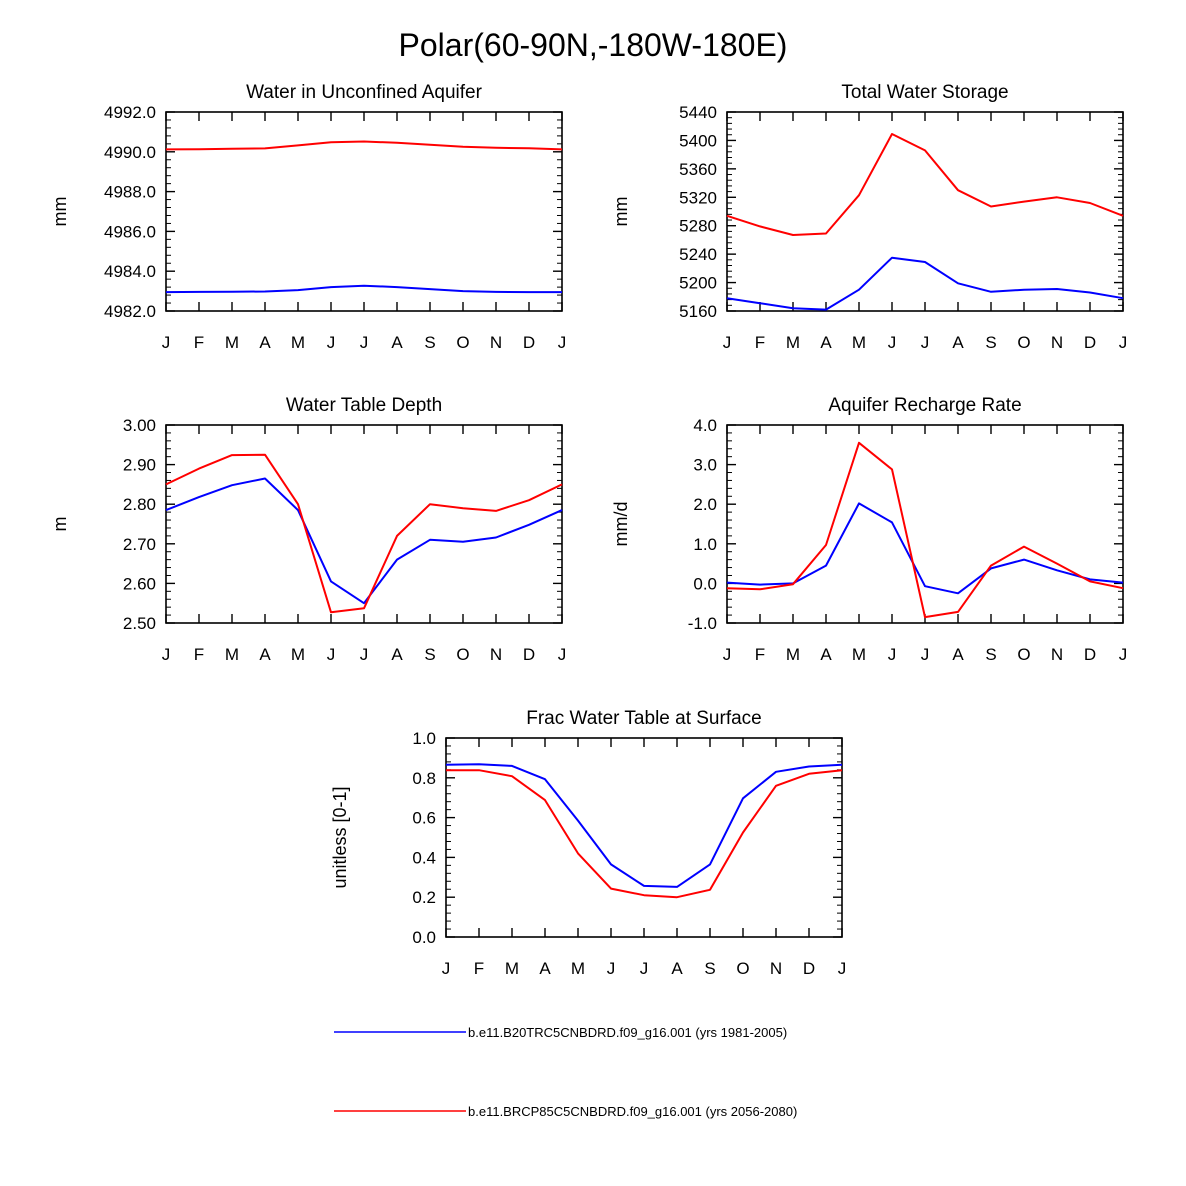 This screenshot has width=1186, height=1186. What do you see at coordinates (424, 897) in the screenshot?
I see `y-tick-label: 0.2` at bounding box center [424, 897].